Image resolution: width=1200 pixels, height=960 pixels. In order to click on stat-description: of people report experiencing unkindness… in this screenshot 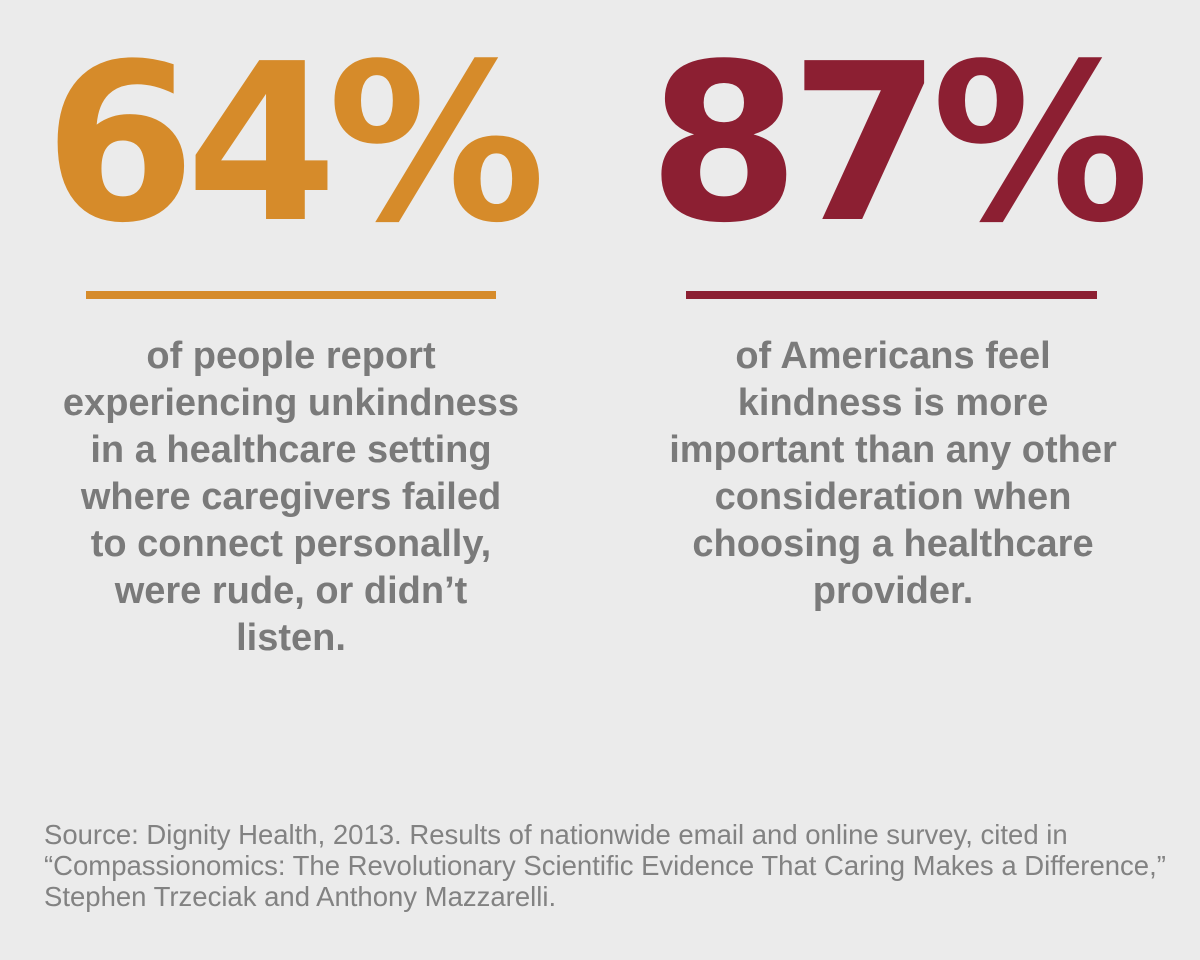, I will do `click(291, 497)`.